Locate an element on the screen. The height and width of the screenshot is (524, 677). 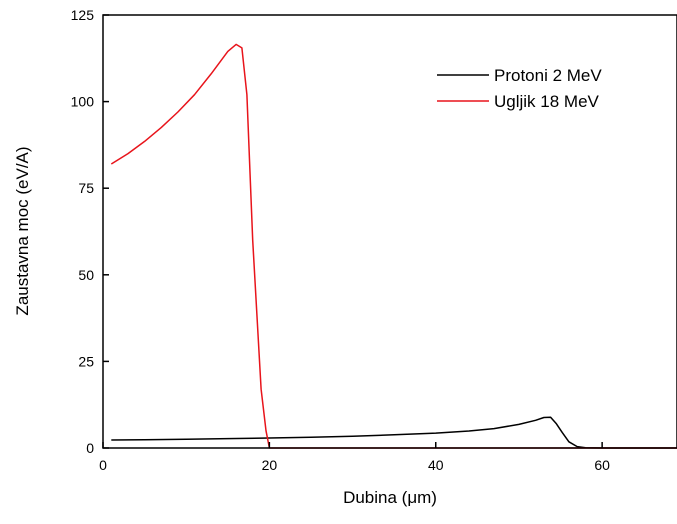
series-line-protoni is located at coordinates (394, 432).